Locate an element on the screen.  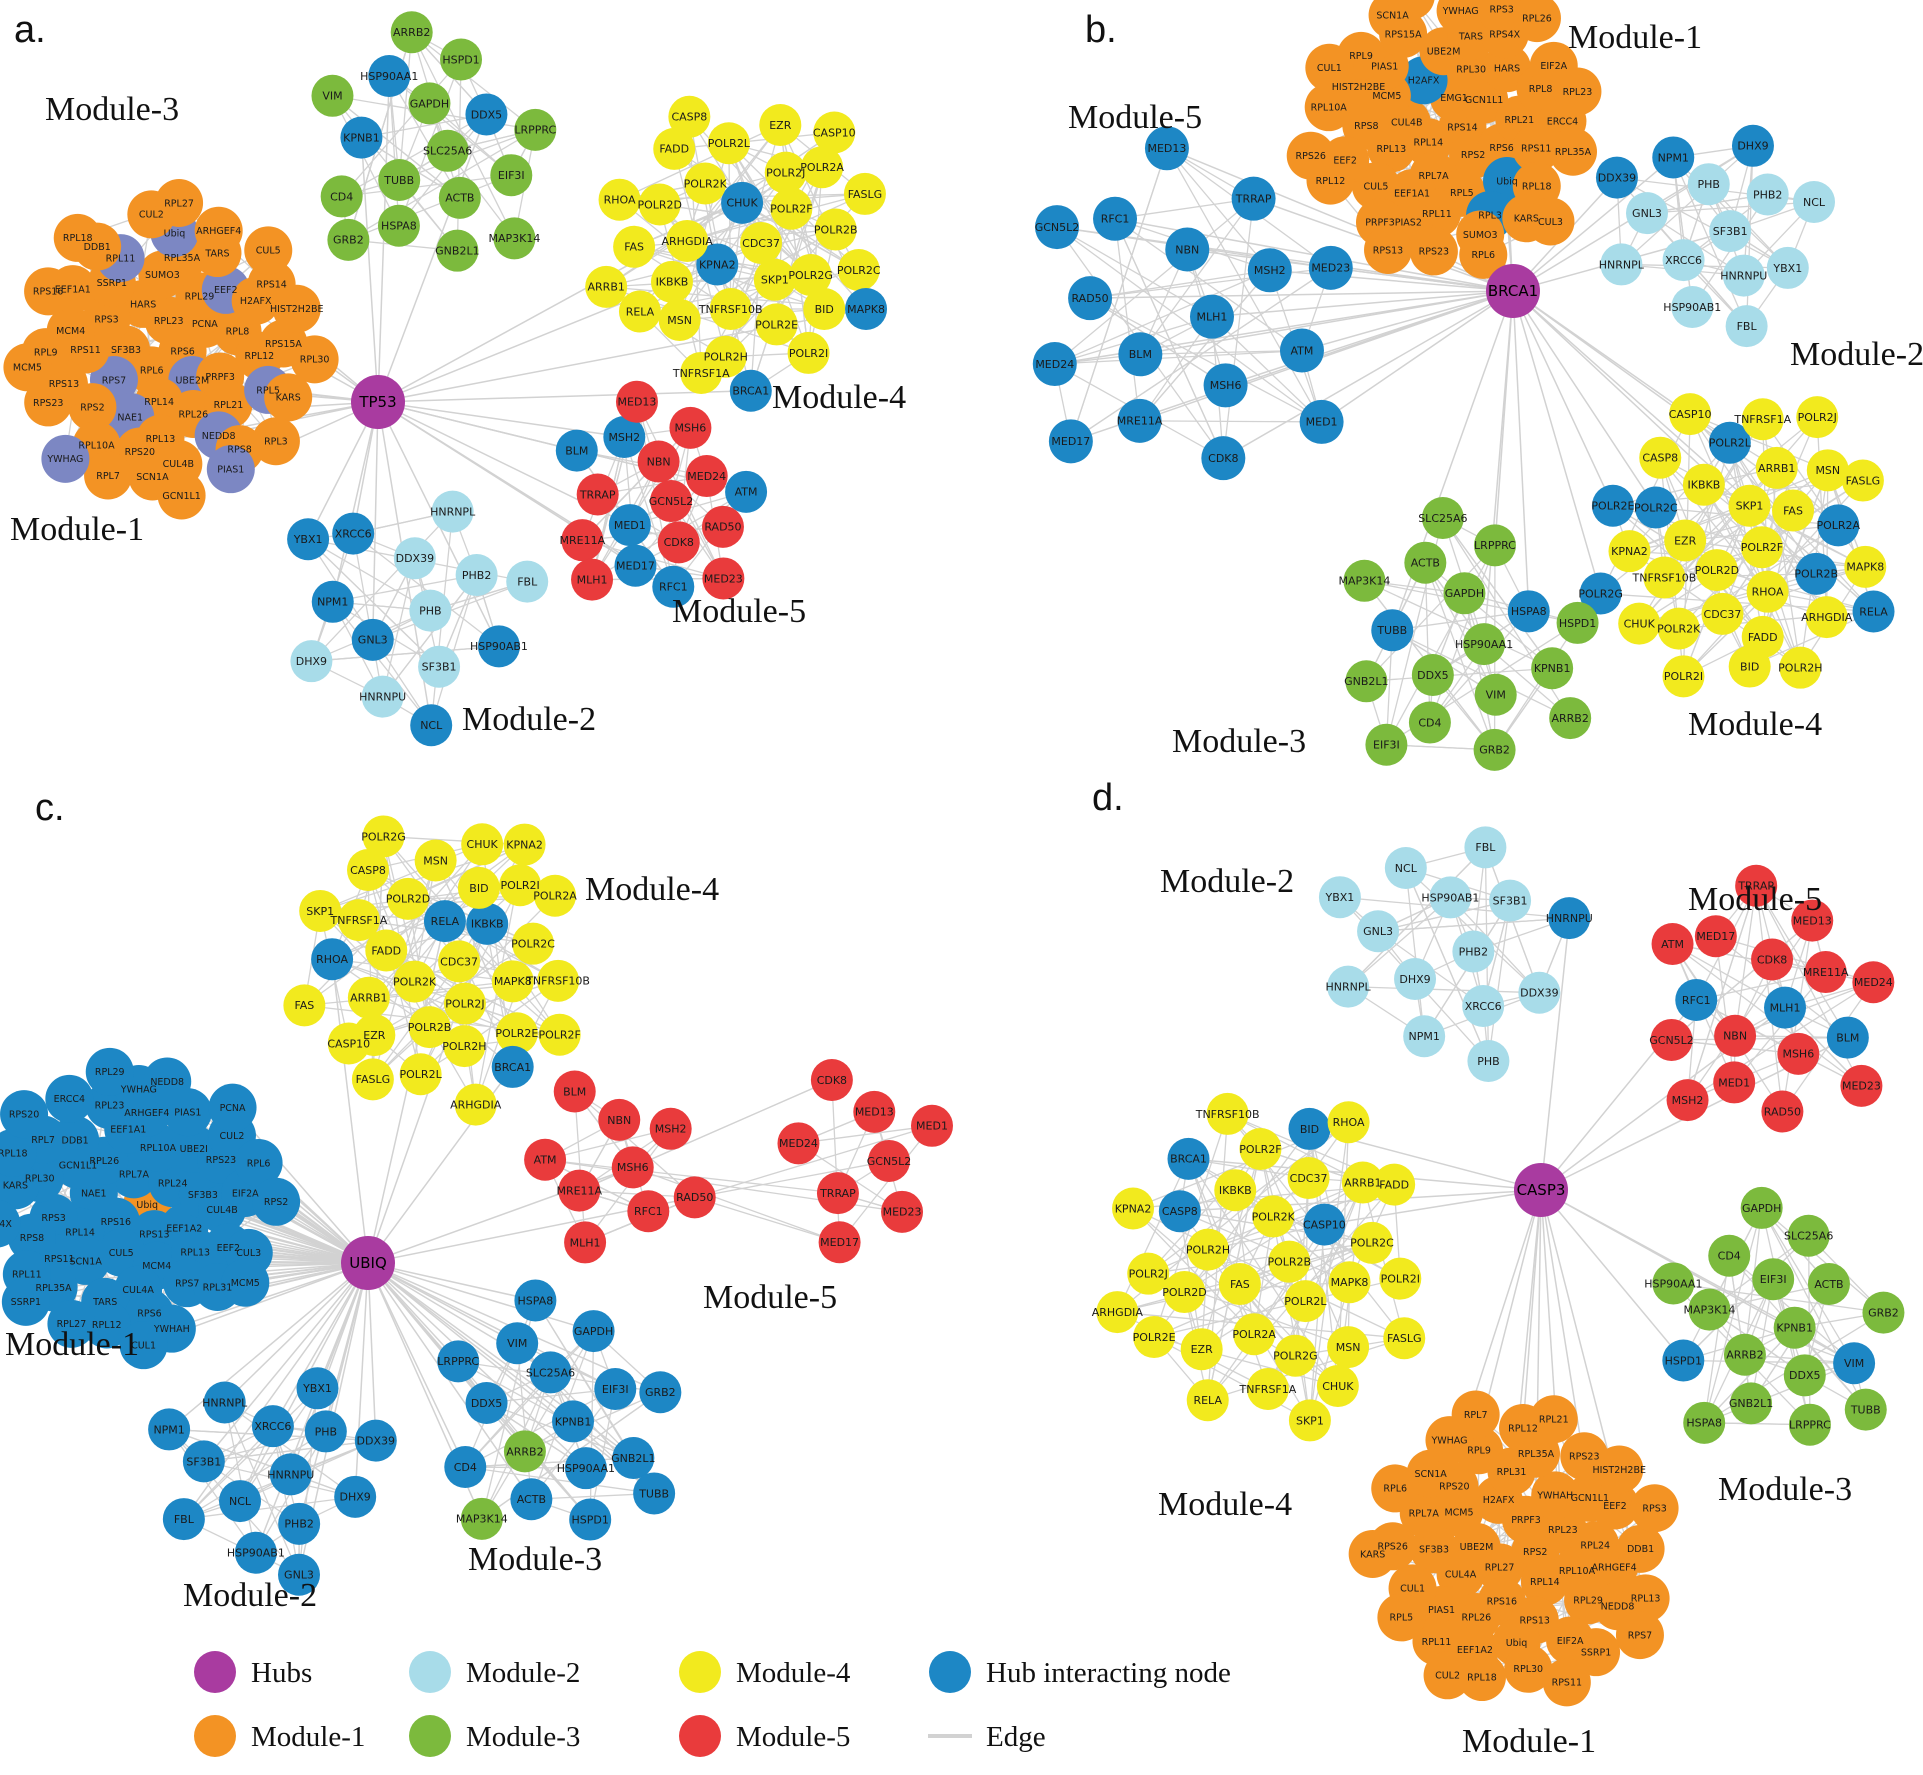
node-IKBKB is located at coordinates (1703, 484).